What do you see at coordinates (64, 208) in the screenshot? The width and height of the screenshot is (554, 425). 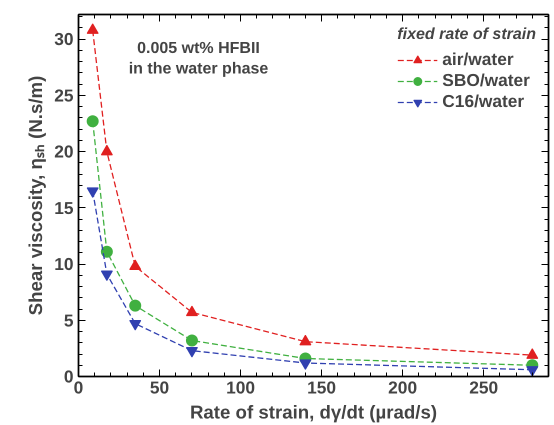 I see `y-tick-label: 15` at bounding box center [64, 208].